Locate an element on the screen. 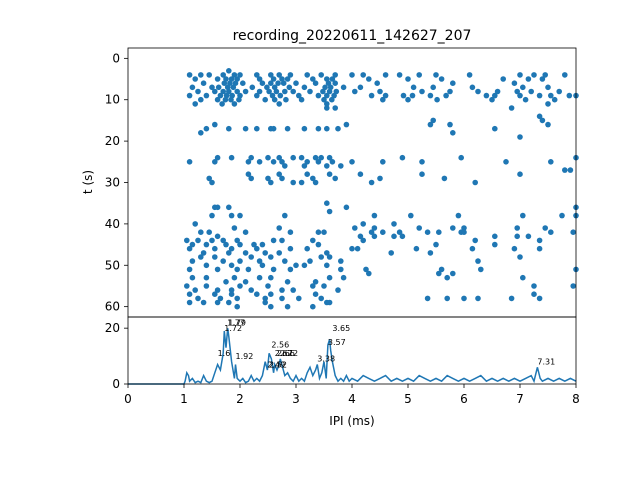 The width and height of the screenshot is (640, 480). ipi-histogram-line is located at coordinates (352, 356).